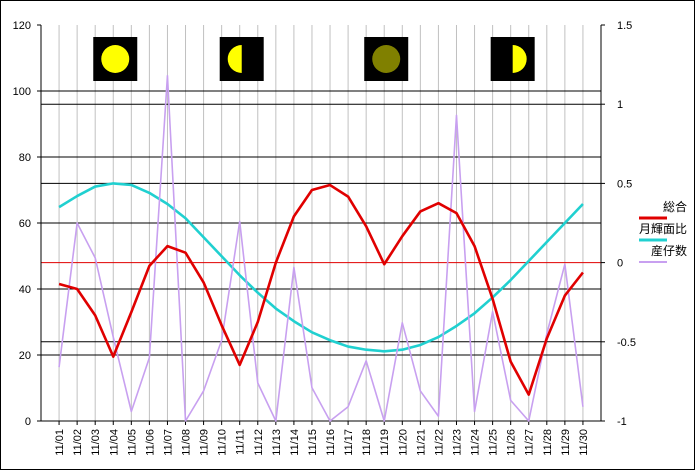 The width and height of the screenshot is (695, 470). Describe the element at coordinates (620, 264) in the screenshot. I see `right-tick-label: 0` at that location.